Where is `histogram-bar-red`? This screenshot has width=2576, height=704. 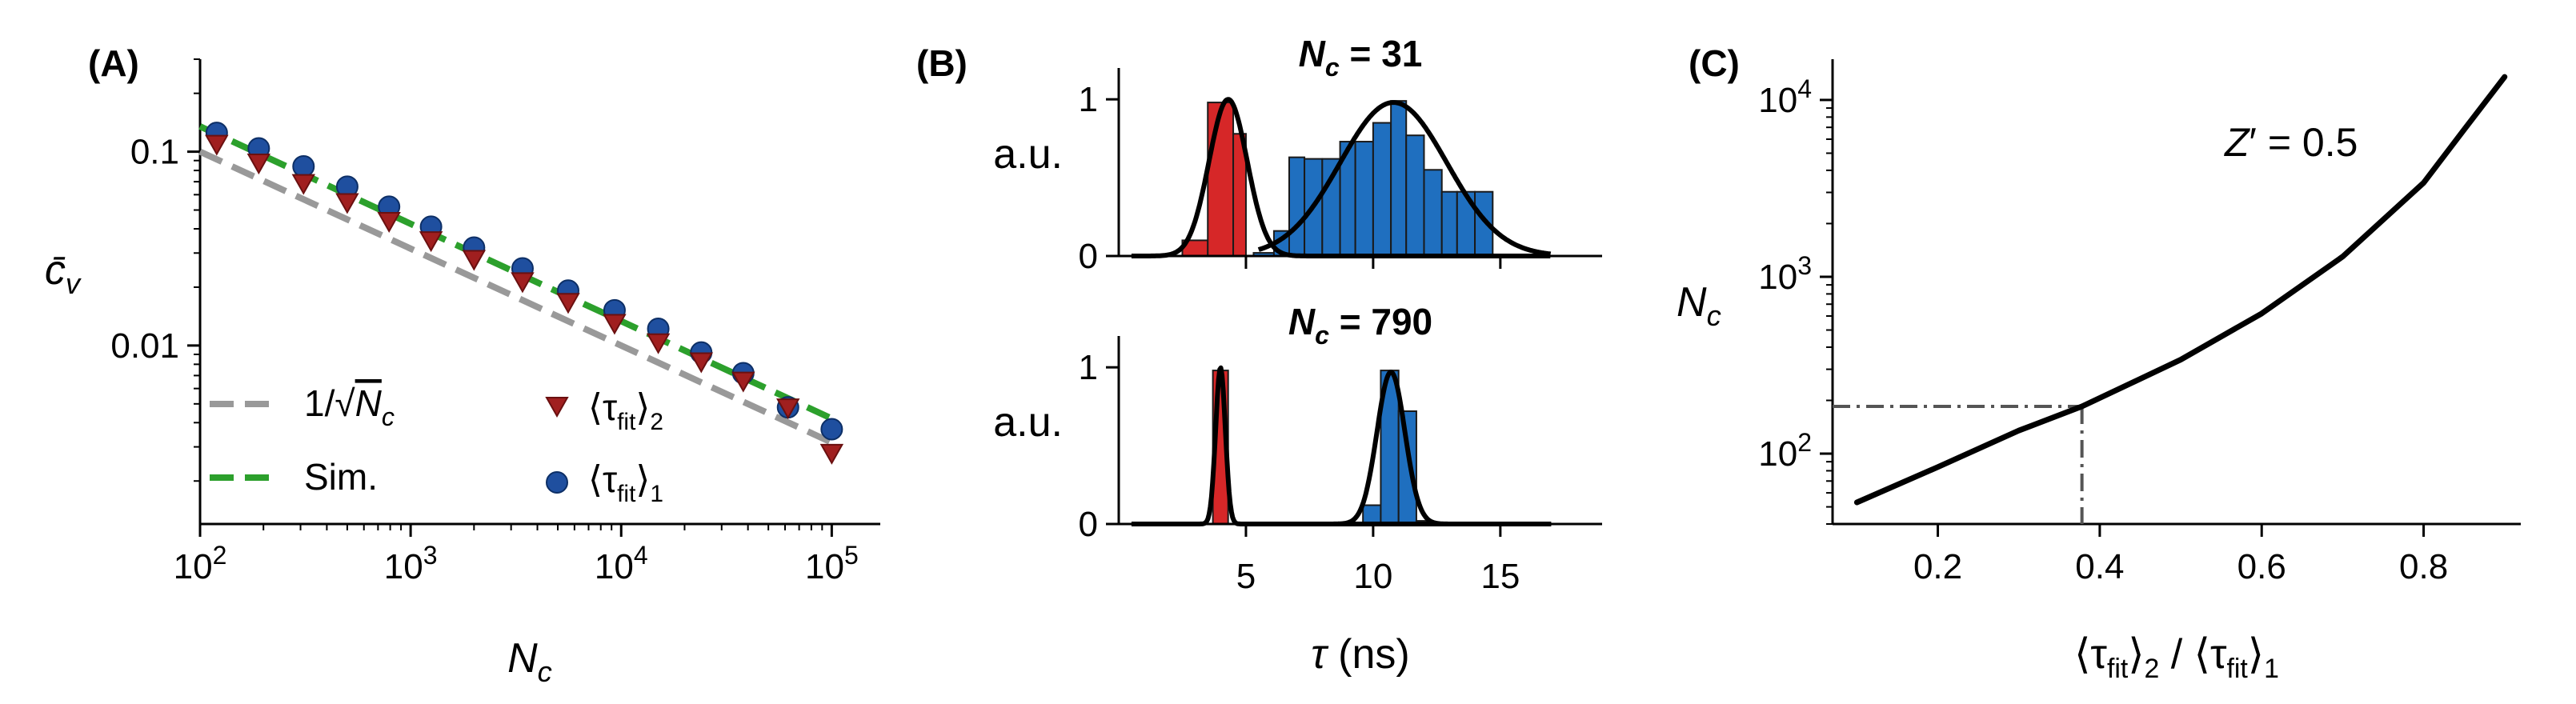
histogram-bar-red is located at coordinates (1221, 179).